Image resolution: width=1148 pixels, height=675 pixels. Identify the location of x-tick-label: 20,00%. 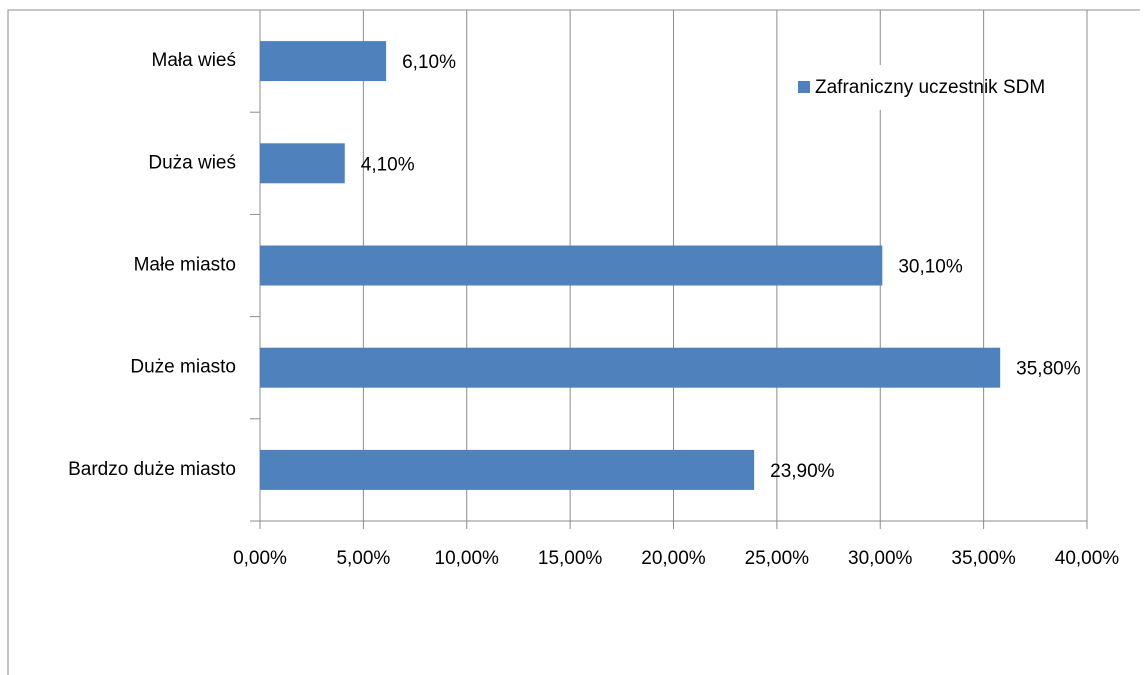
(673, 558).